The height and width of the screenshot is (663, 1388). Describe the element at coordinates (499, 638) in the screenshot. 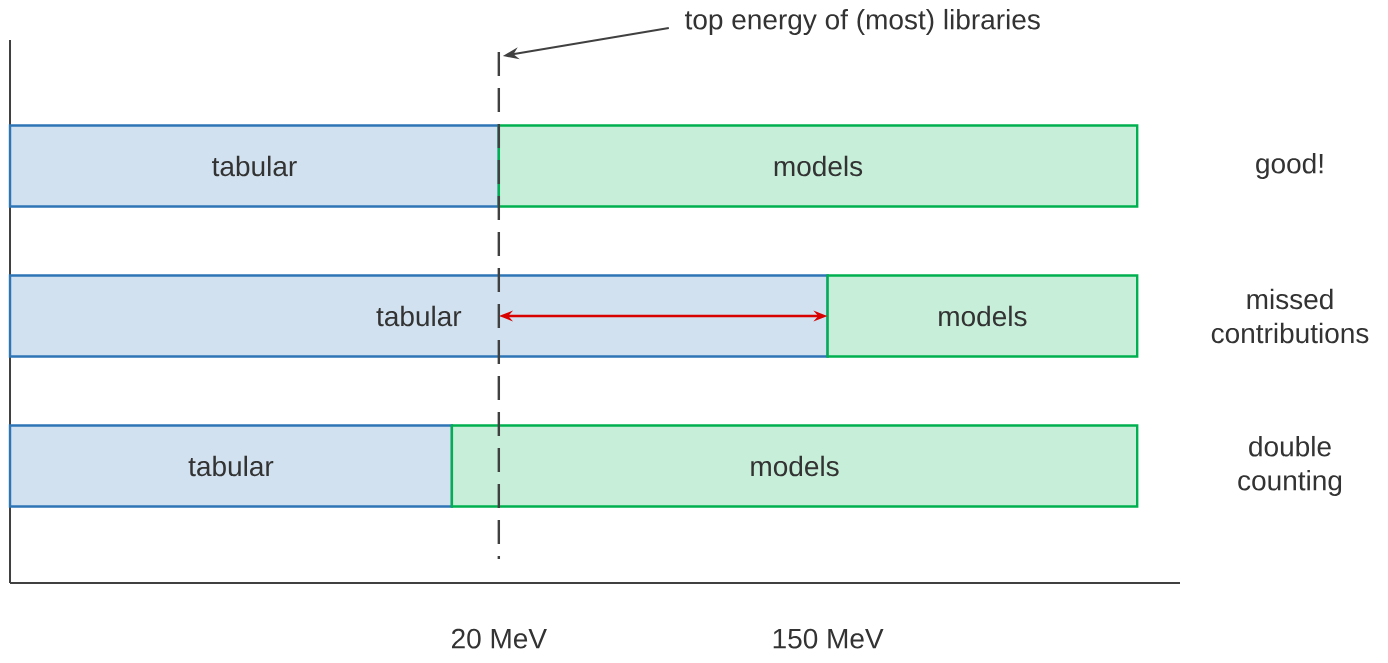

I see `x-tick-label: 20 MeV` at that location.